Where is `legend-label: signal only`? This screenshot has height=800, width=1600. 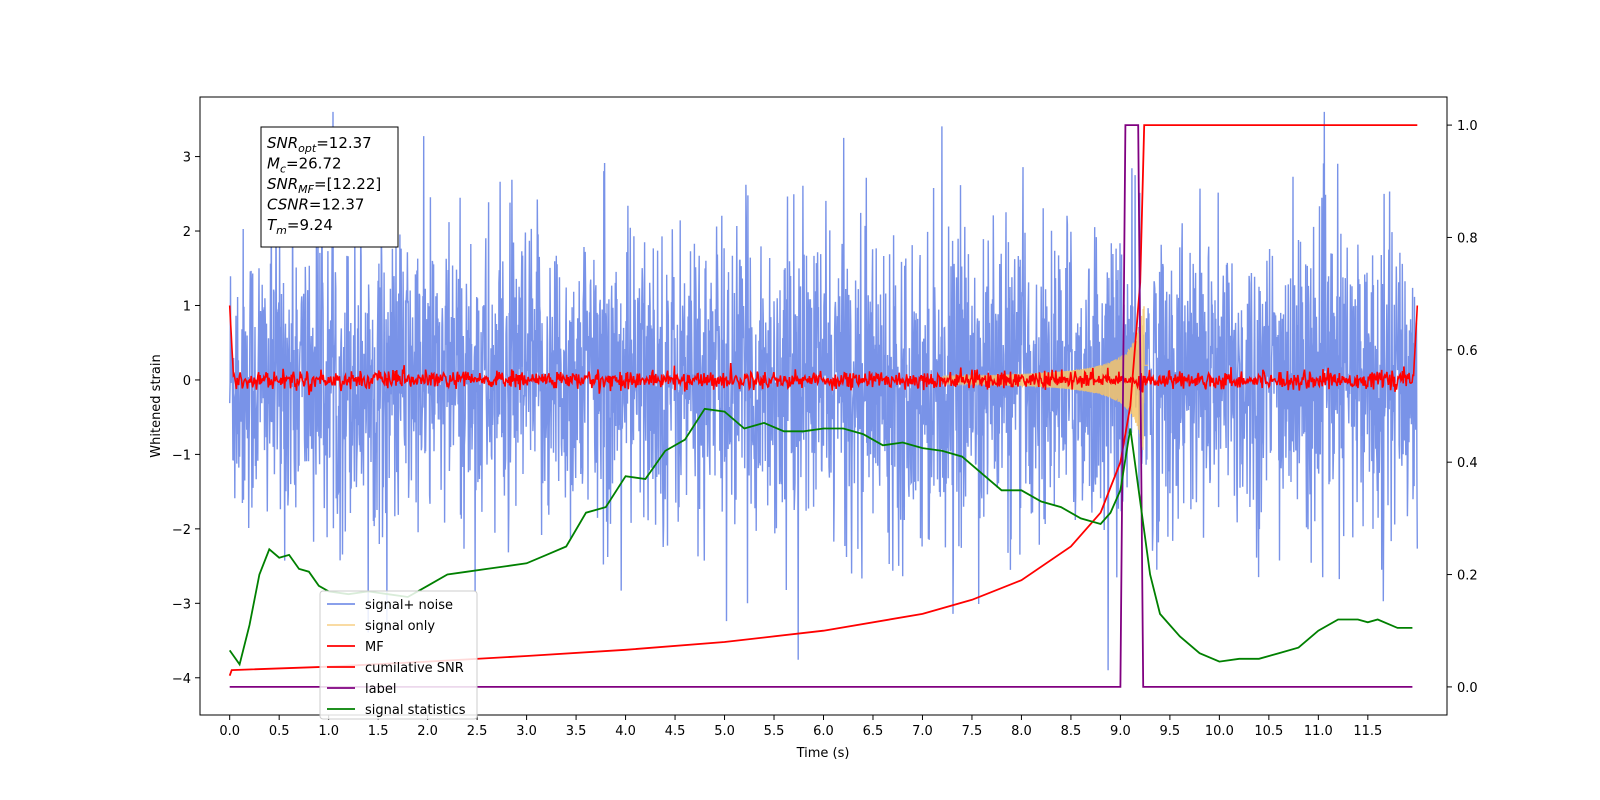
legend-label: signal only is located at coordinates (400, 626).